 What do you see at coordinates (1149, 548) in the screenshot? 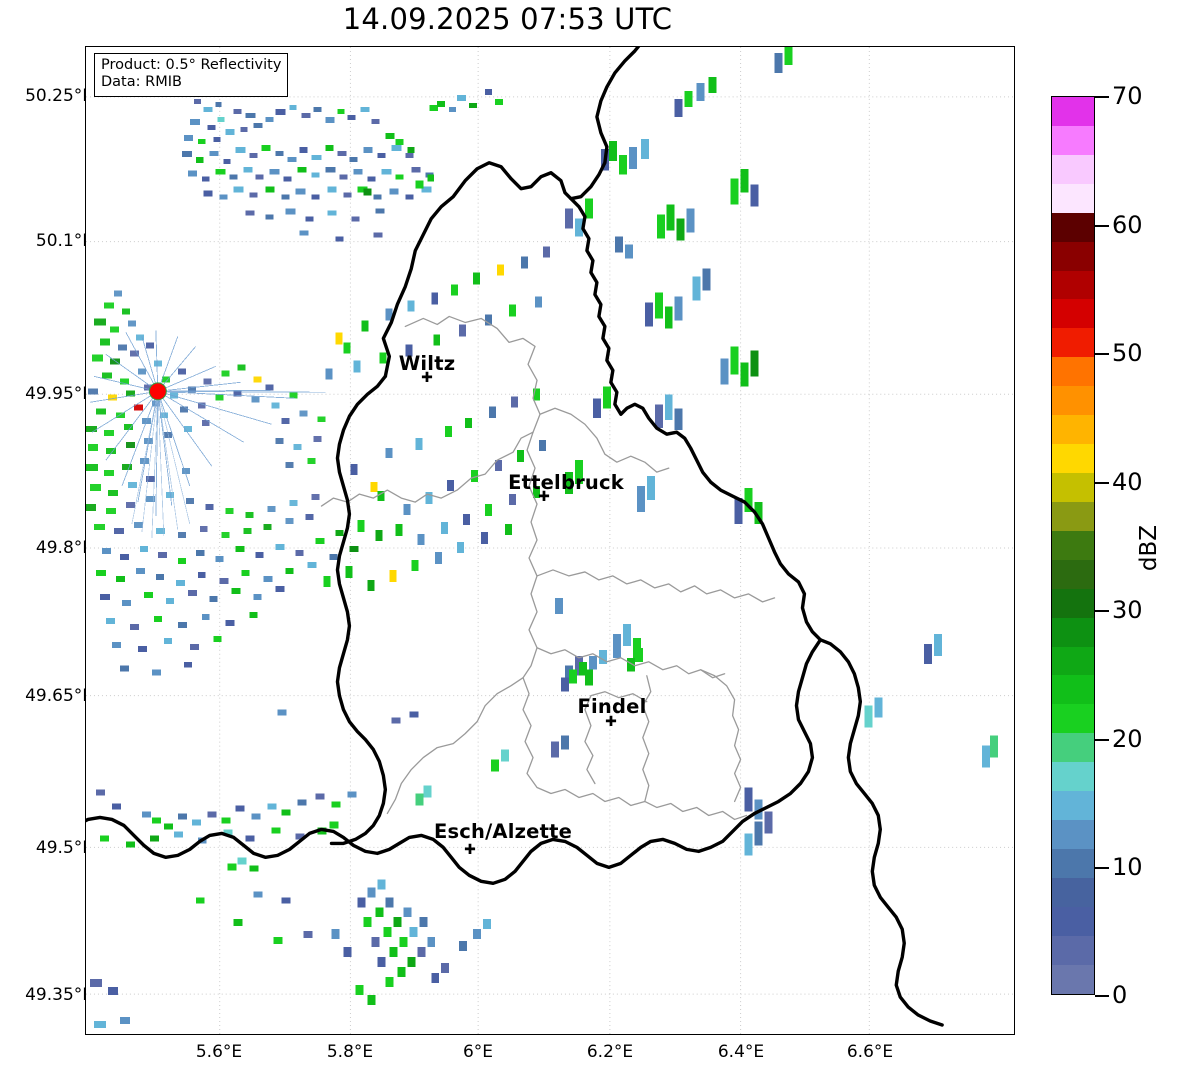
I see `colorbar-title: dBZ` at bounding box center [1149, 548].